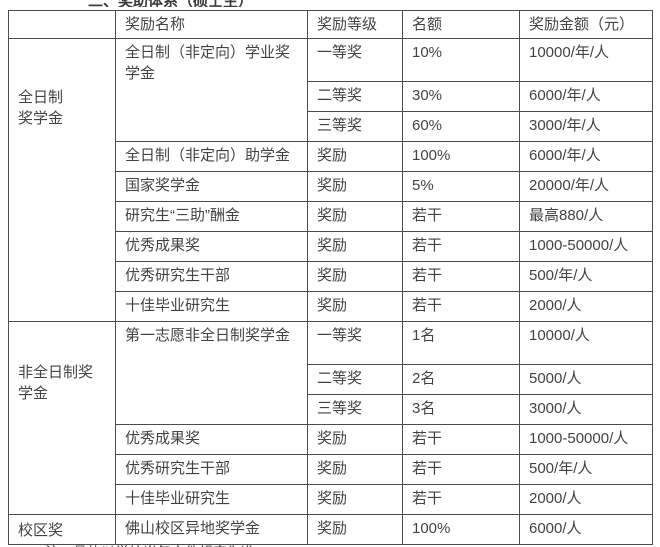 This screenshot has height=547, width=660. I want to click on amount-cell: 3000/年/人, so click(586, 126).